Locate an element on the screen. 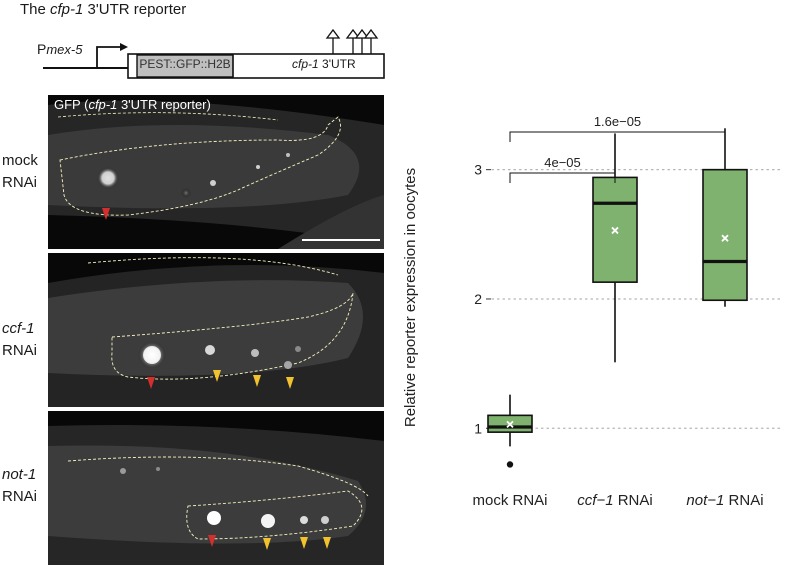 This screenshot has height=567, width=787. micrograph-mock-image is located at coordinates (216, 174).